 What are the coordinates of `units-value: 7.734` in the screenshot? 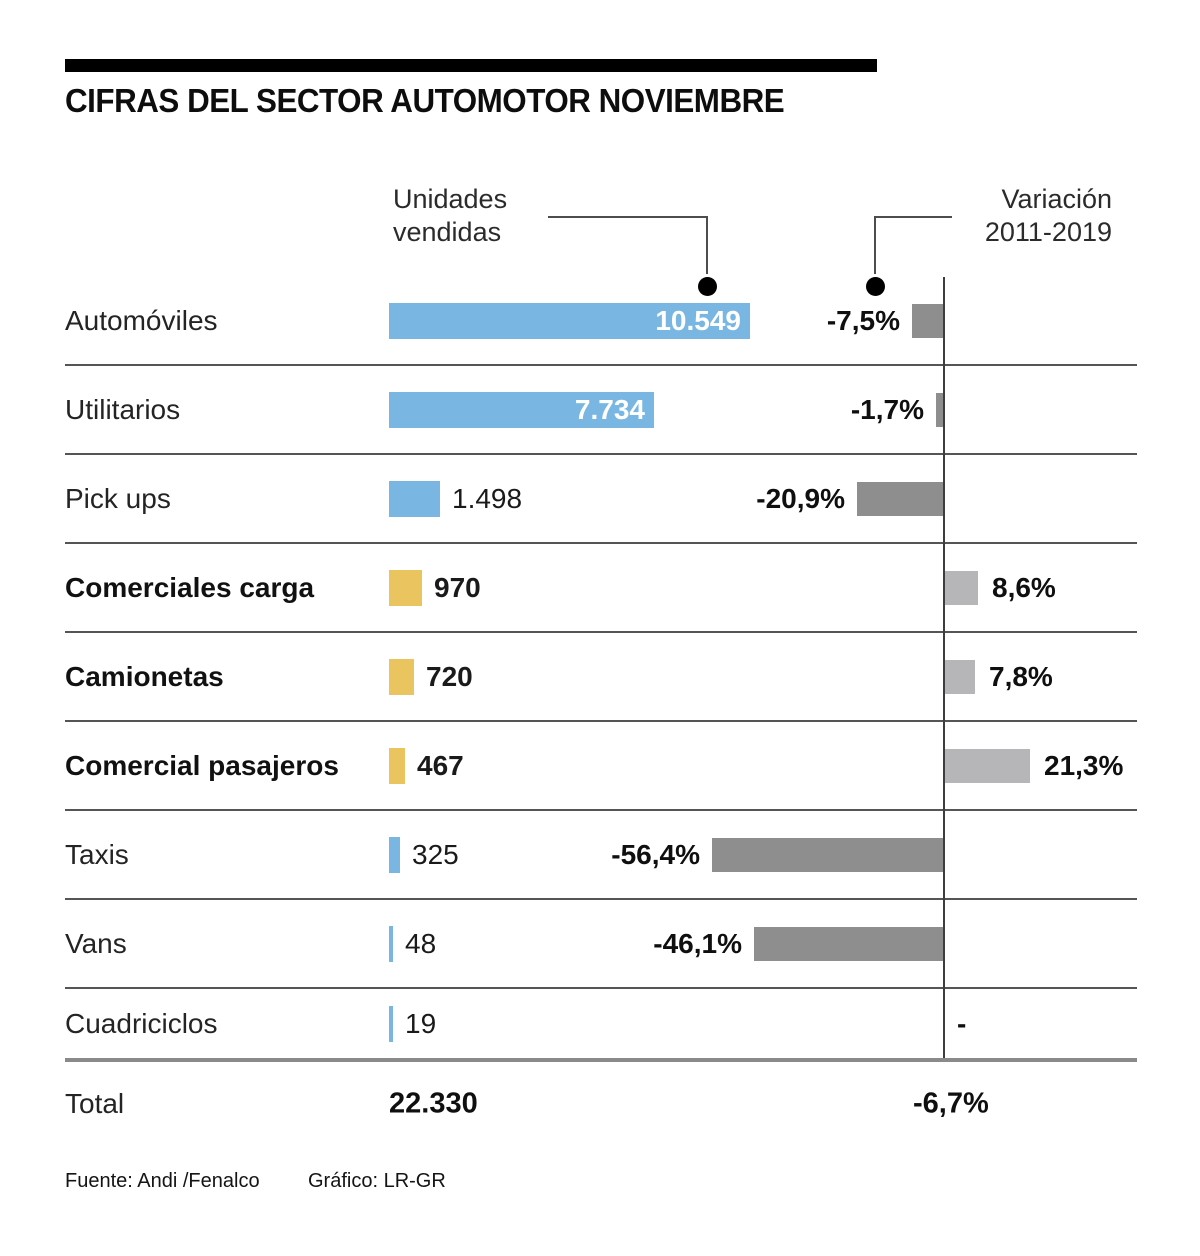 It's located at (609, 409).